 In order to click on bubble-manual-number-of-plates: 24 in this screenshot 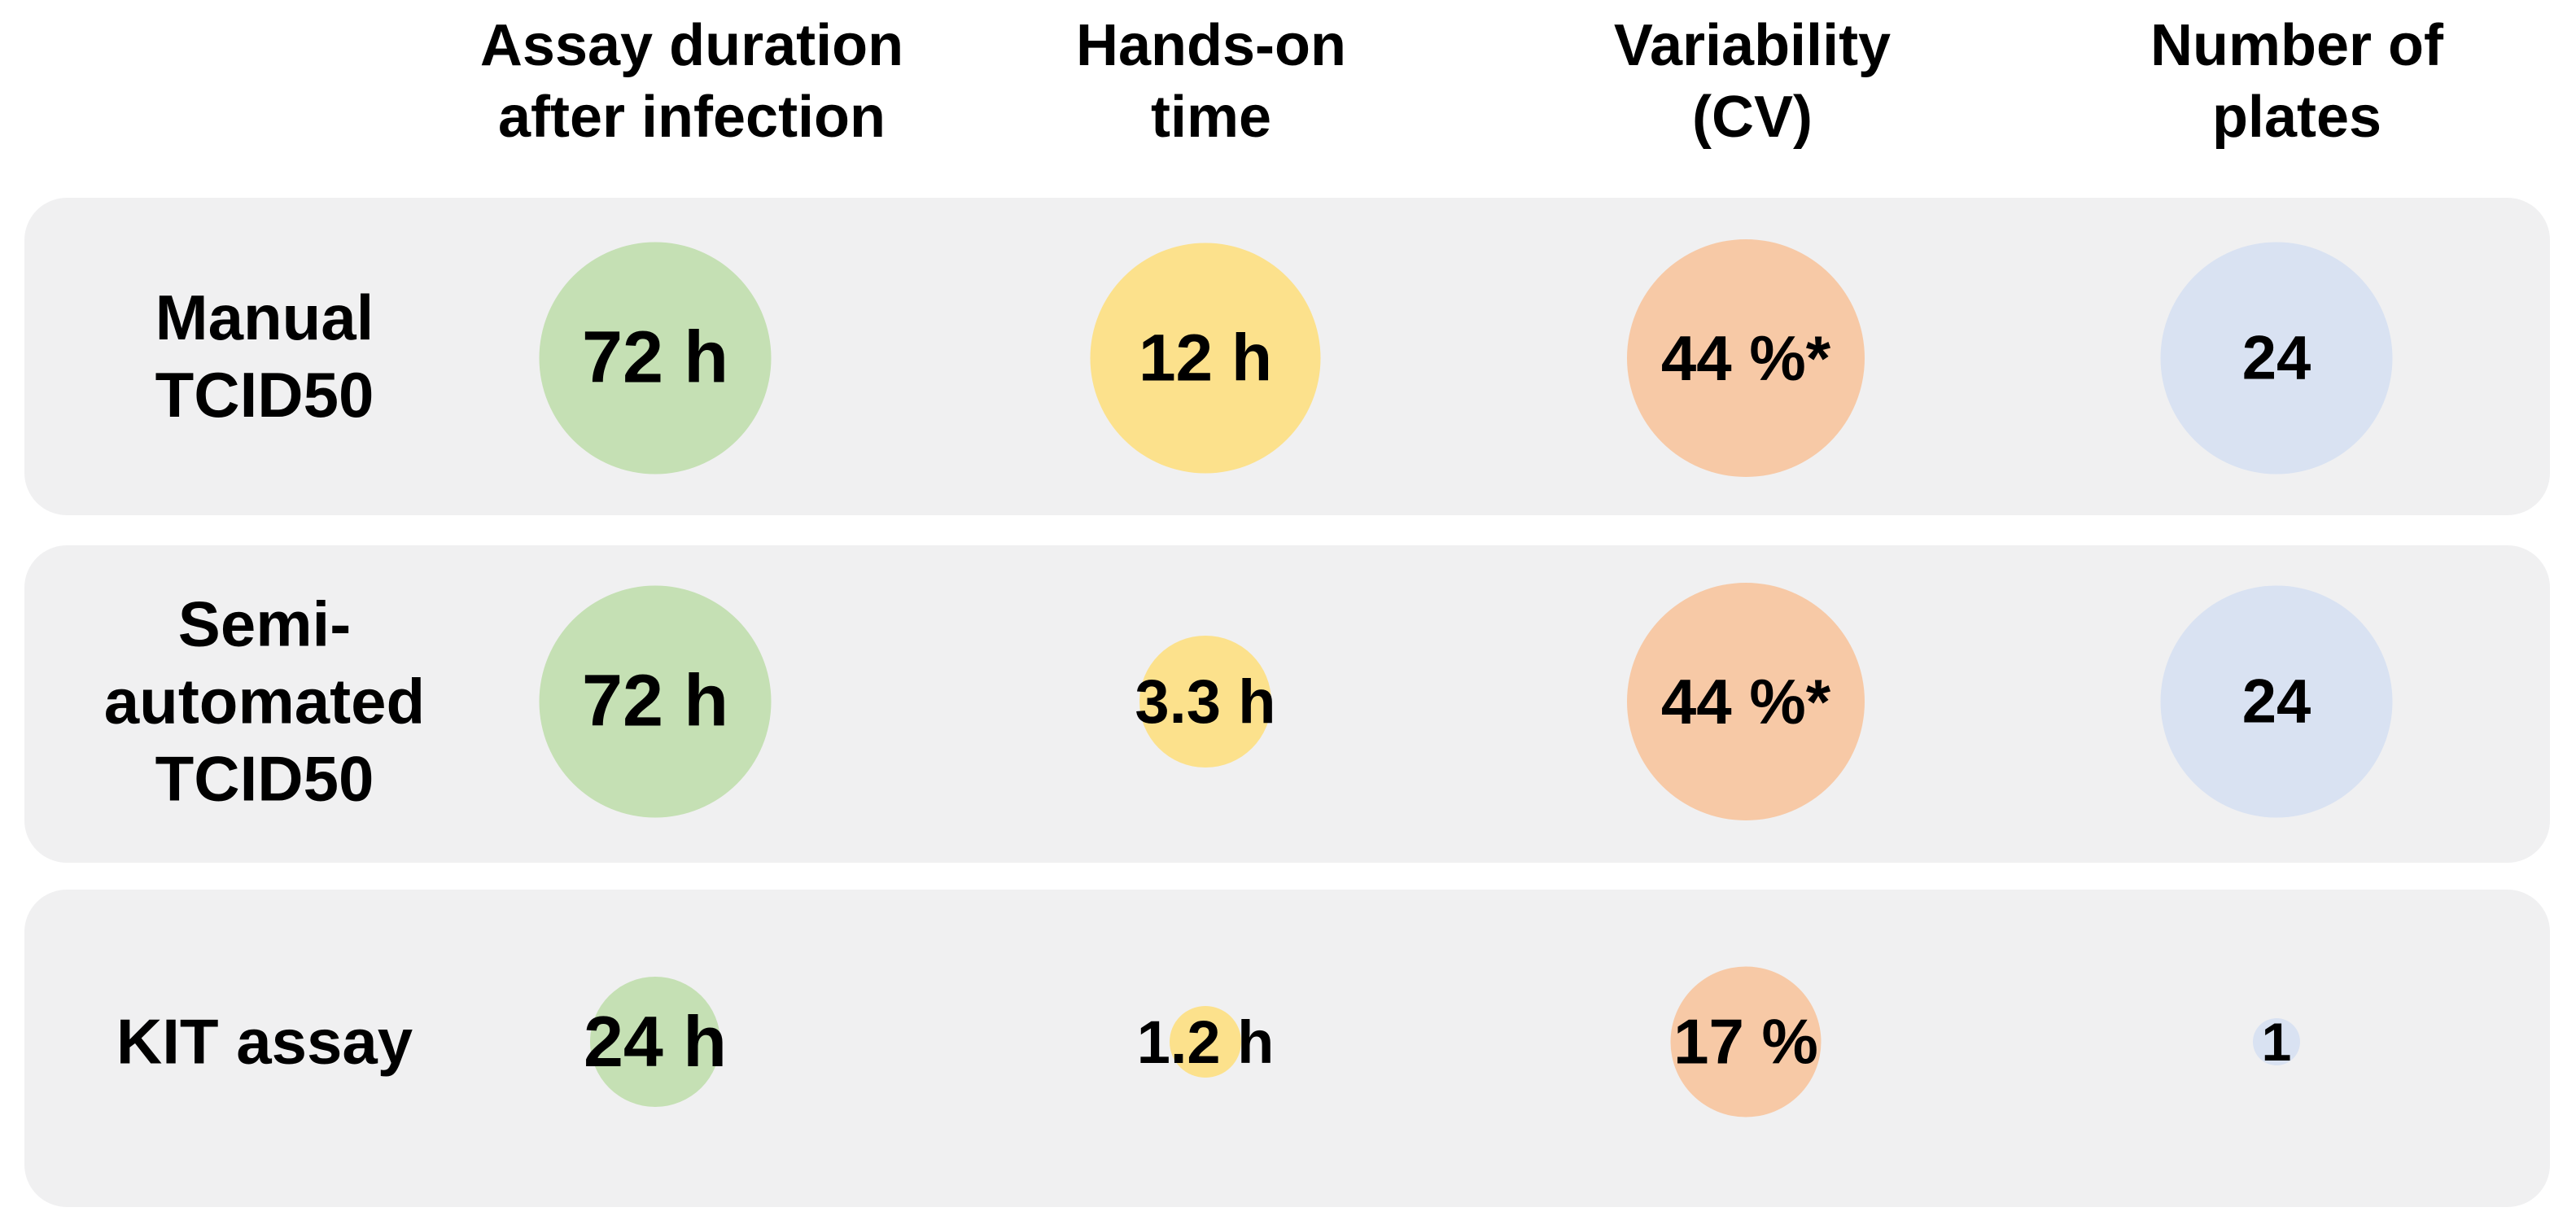, I will do `click(2276, 358)`.